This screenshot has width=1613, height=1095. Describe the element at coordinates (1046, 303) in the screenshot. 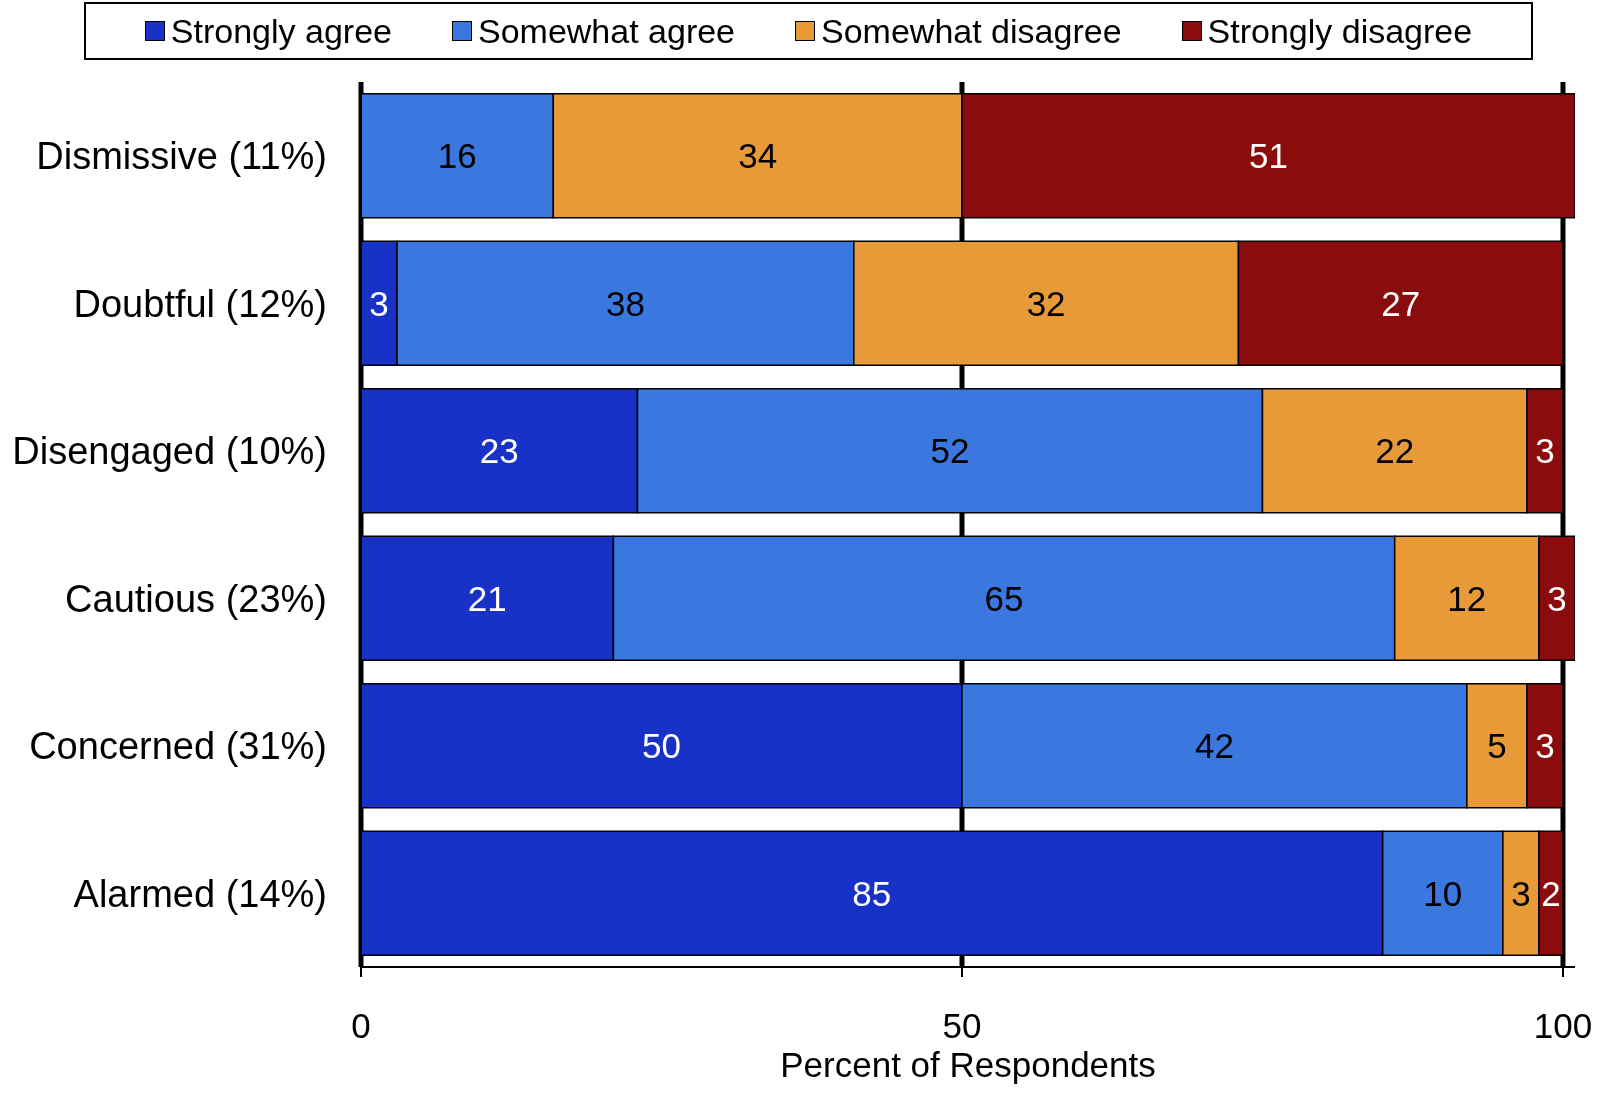

I see `data-label: 32` at that location.